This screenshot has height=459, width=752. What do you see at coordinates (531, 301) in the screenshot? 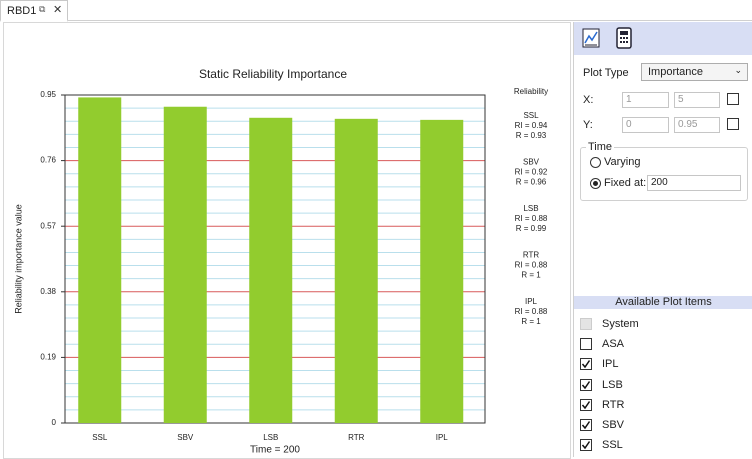
I see `legend-name: IPL` at bounding box center [531, 301].